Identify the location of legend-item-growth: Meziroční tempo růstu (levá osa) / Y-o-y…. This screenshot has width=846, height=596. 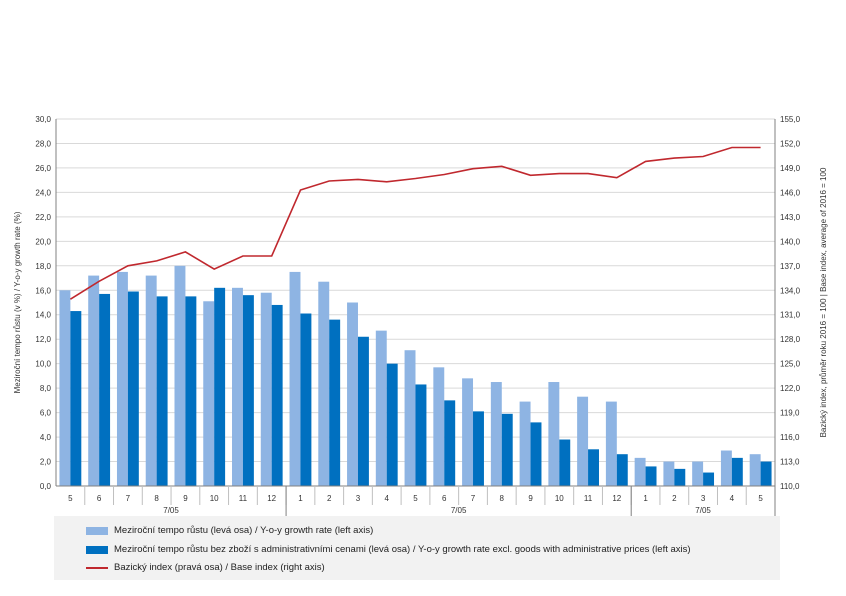
(229, 530).